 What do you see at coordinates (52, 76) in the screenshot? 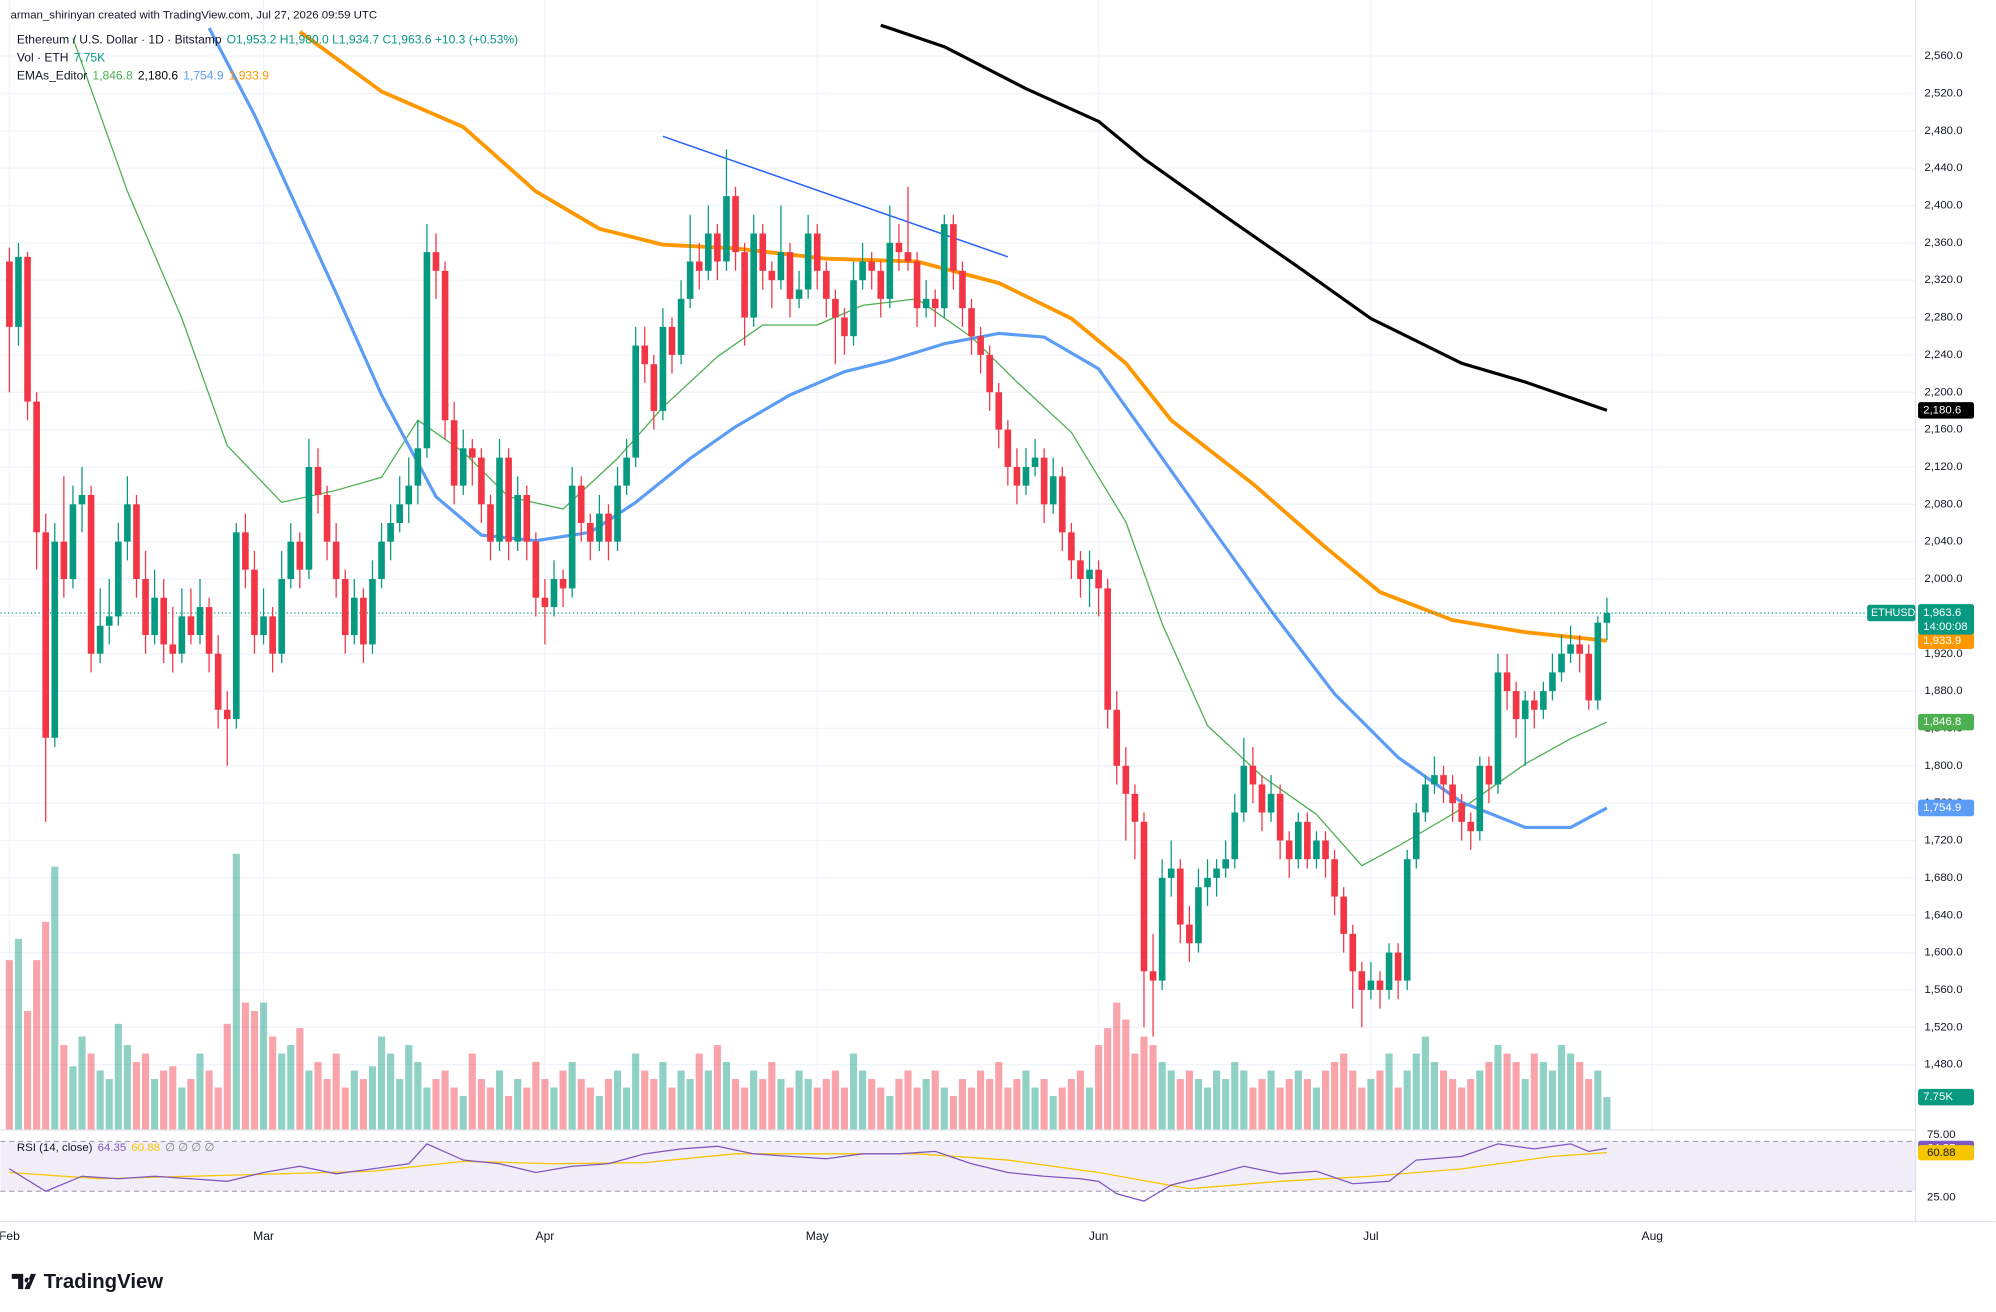
I see `ema-title: EMAs_Editor` at bounding box center [52, 76].